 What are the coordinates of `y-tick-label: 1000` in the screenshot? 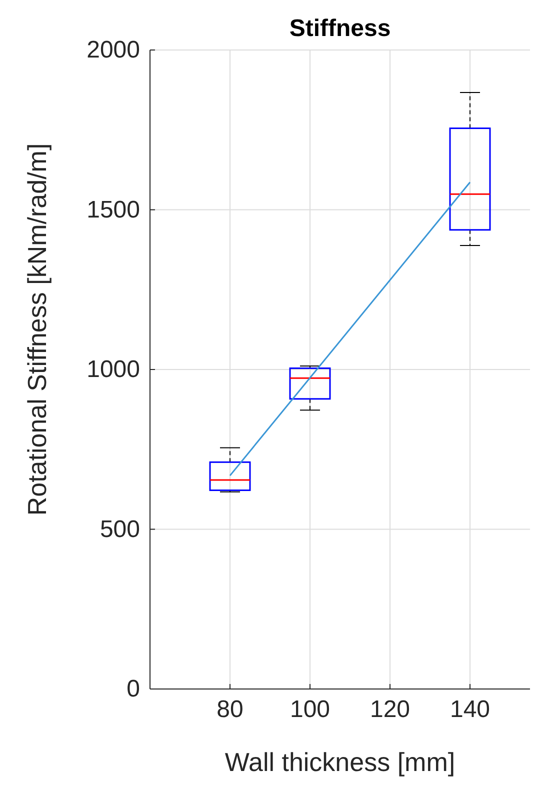 It's located at (113, 369).